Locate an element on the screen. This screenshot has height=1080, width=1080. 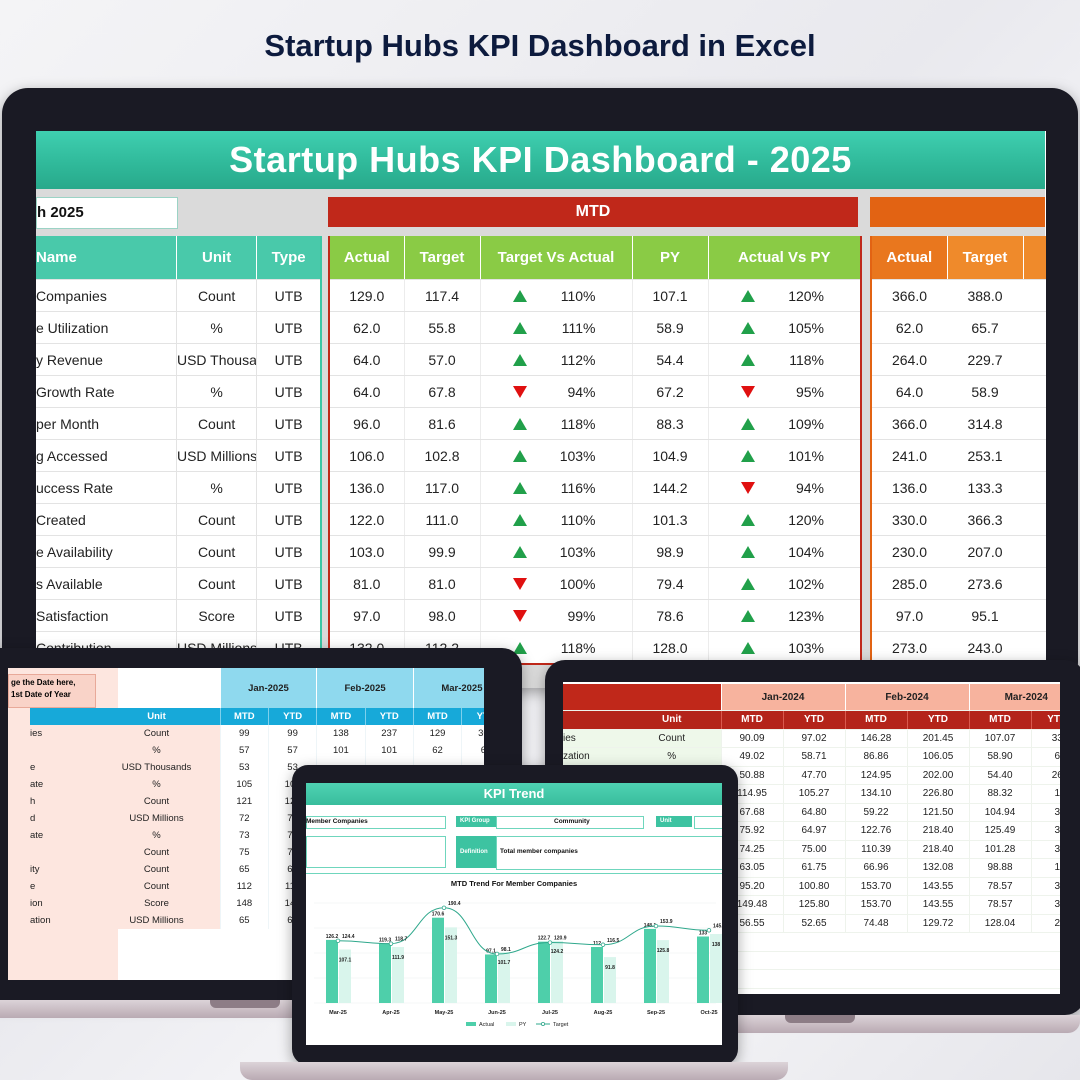
ytd-actual: 97.0 is located at coordinates (909, 615).